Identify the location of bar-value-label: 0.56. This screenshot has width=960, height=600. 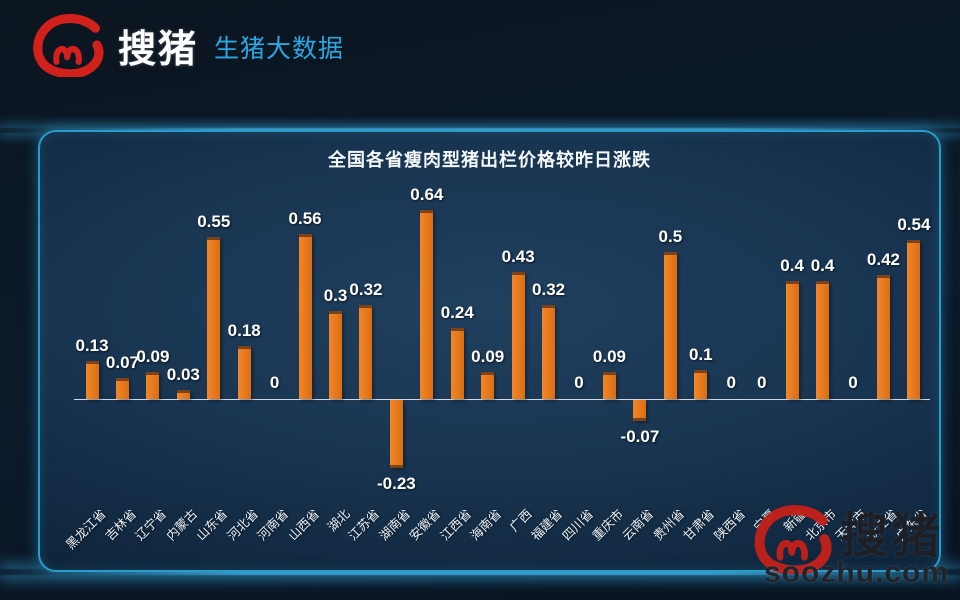
(305, 218).